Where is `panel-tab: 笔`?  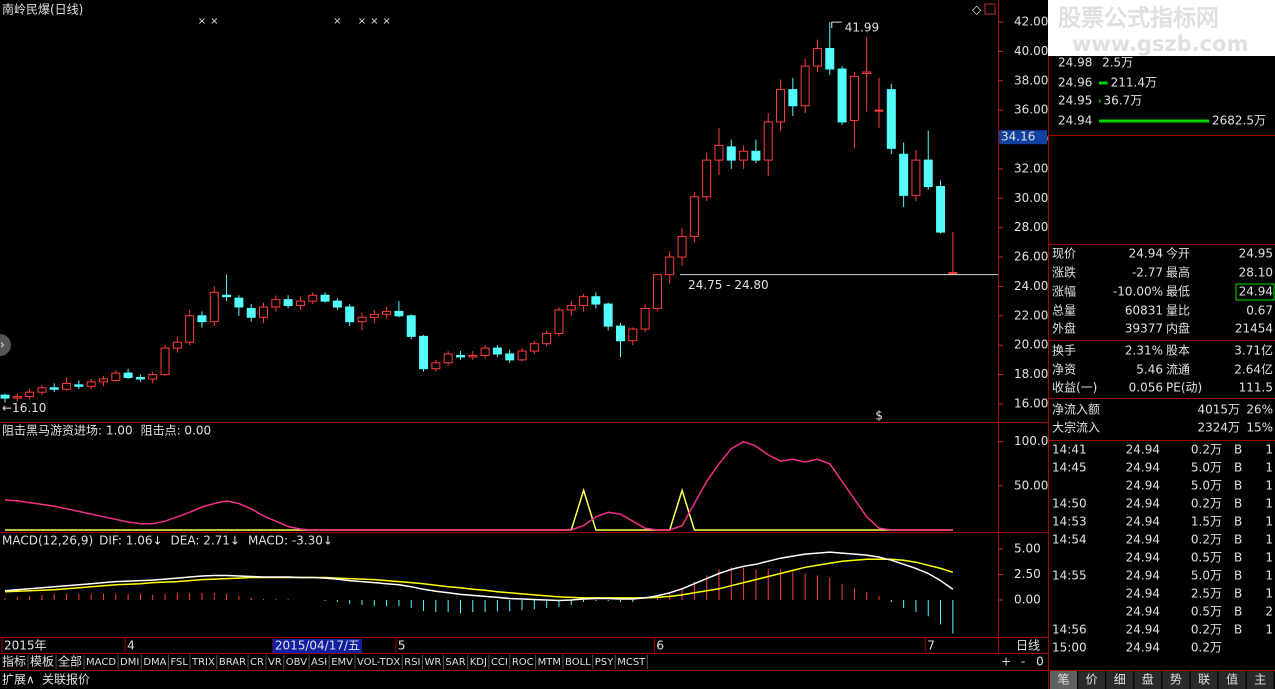 panel-tab: 笔 is located at coordinates (1063, 679).